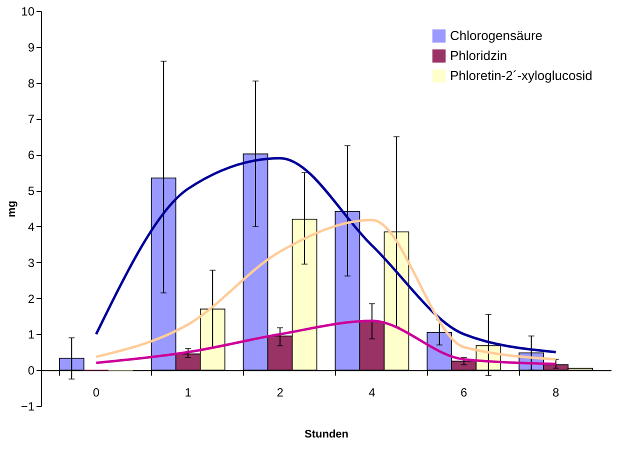  I want to click on y-tick-label: −1, so click(27, 407).